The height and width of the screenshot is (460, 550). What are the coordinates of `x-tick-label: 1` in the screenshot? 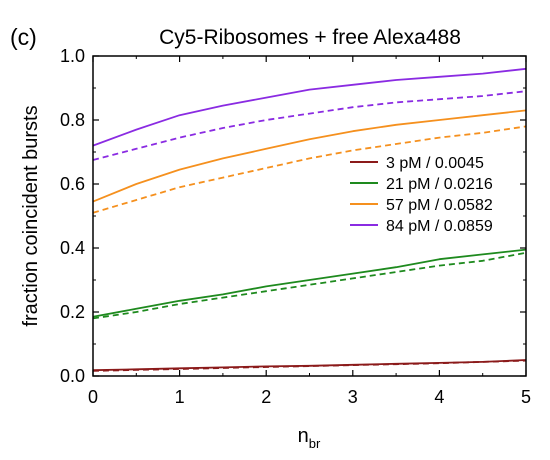 It's located at (180, 397).